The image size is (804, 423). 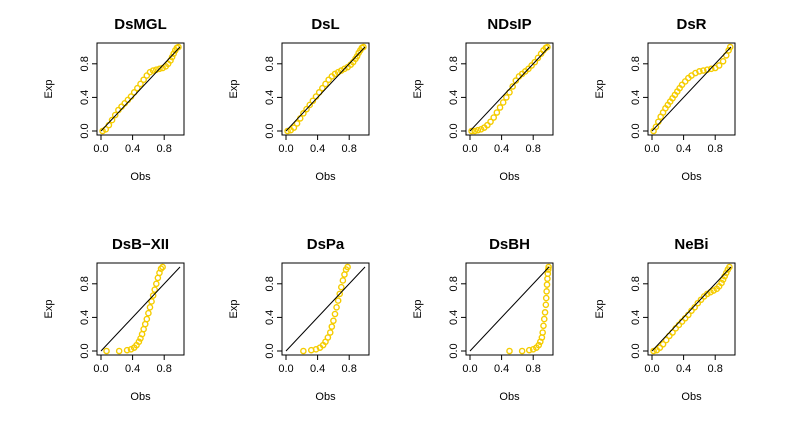 I want to click on panel-2: NDsIP 0.0 0.4 0.8 0.0 0.4 0.8 Obs Exp, so click(x=483, y=99).